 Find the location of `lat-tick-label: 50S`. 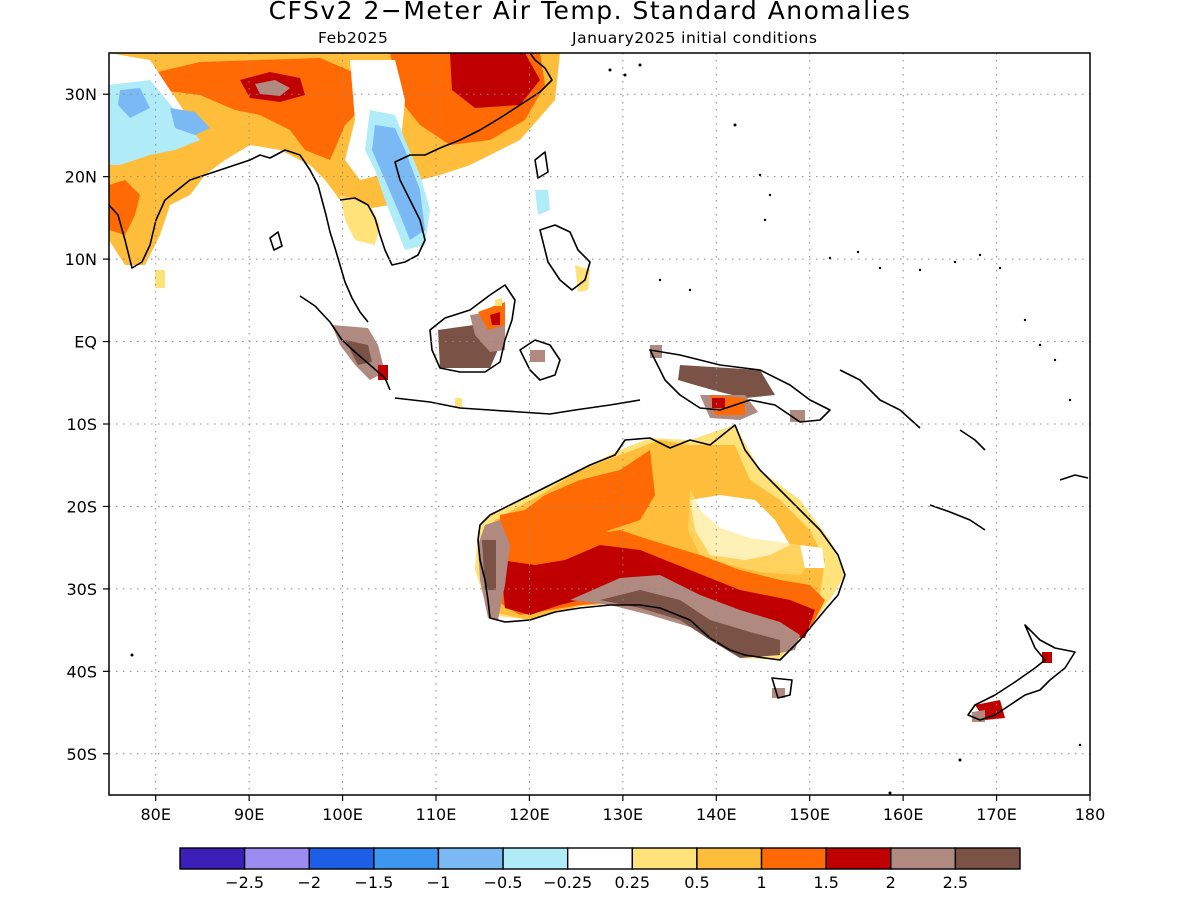

lat-tick-label: 50S is located at coordinates (81, 754).